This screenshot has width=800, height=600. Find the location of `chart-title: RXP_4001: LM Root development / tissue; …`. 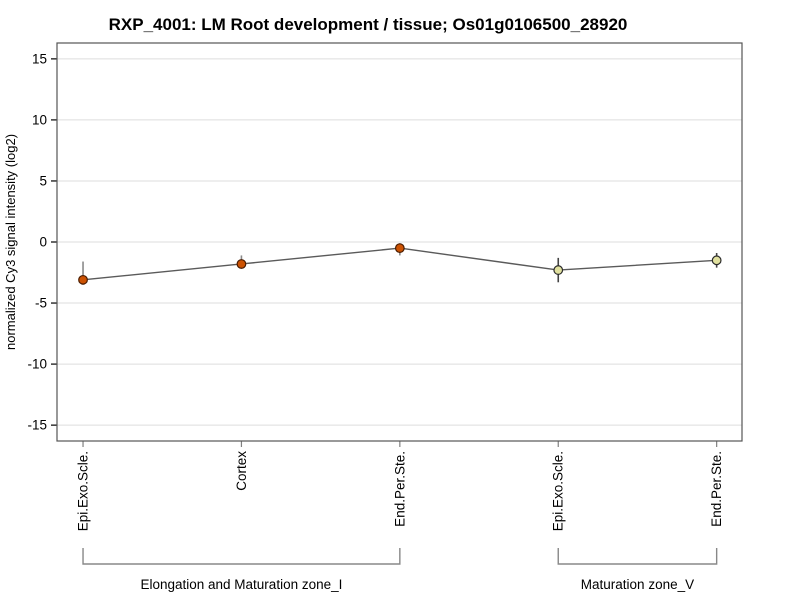

chart-title: RXP_4001: LM Root development / tissue; … is located at coordinates (368, 24).